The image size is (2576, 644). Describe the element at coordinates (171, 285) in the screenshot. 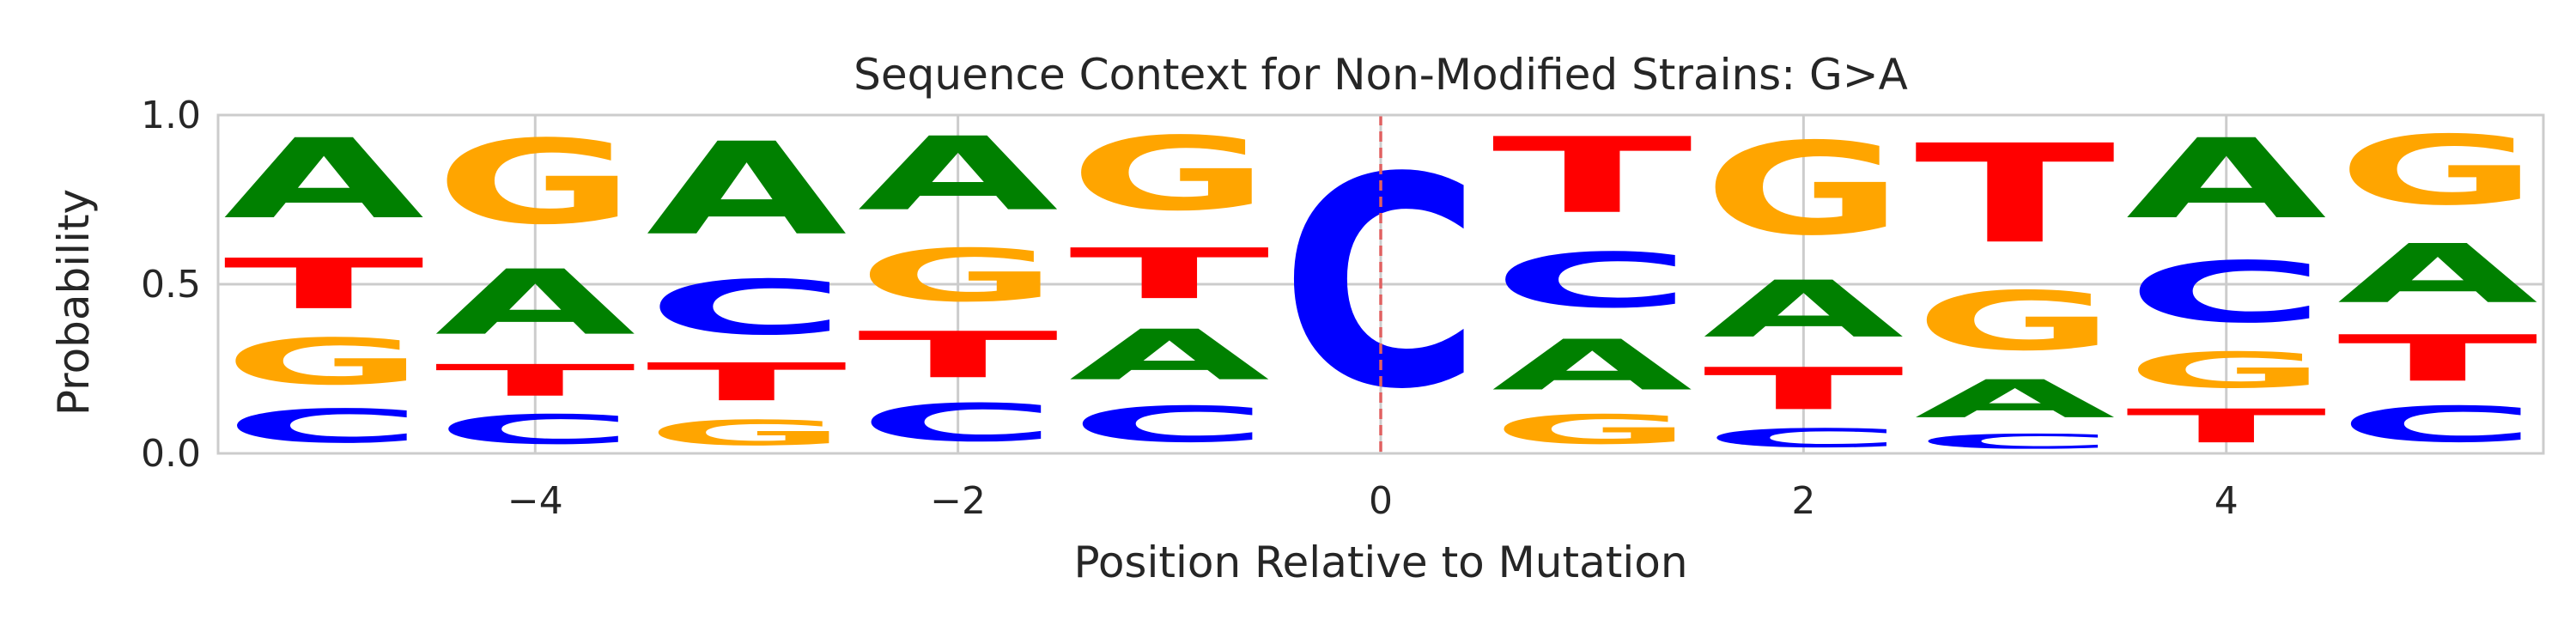

I see `y-tick-label: 0.5` at that location.